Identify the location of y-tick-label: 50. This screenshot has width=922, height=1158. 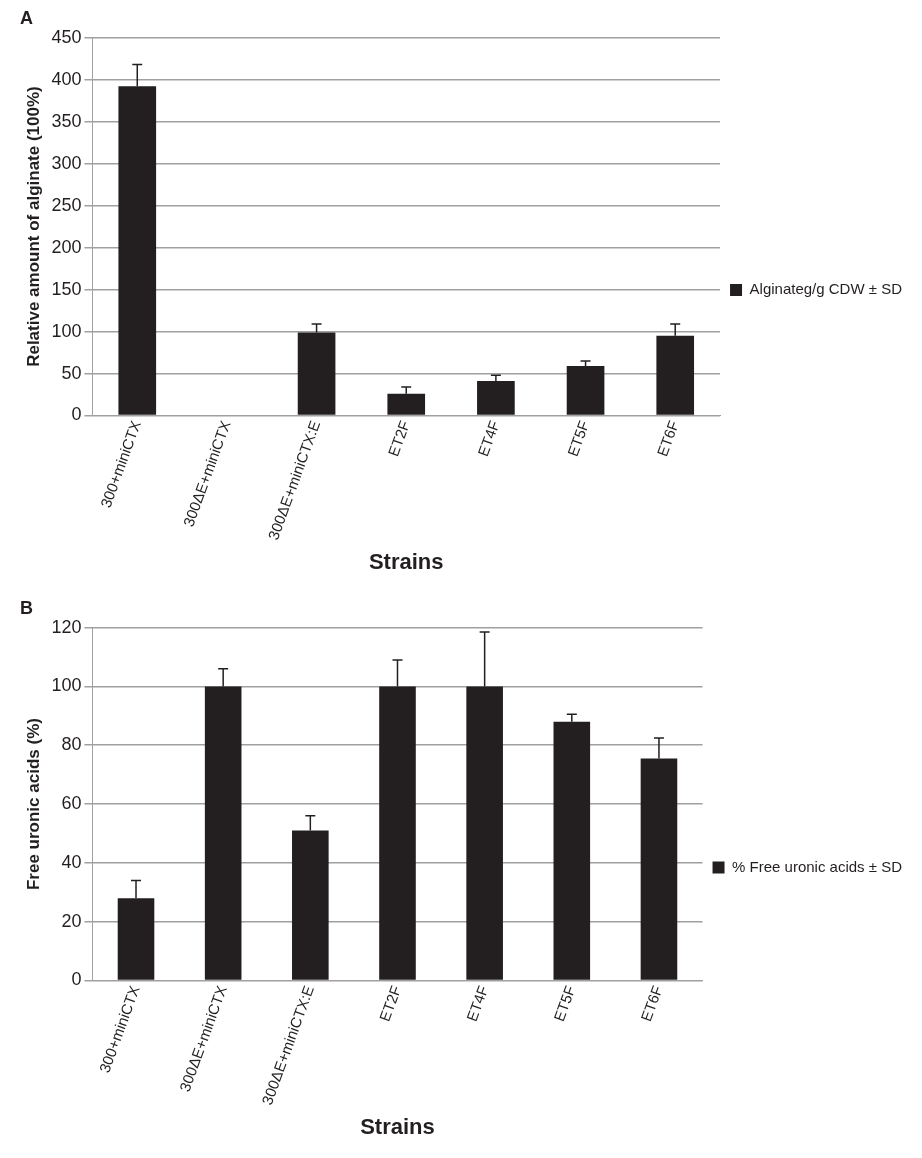
(71, 372).